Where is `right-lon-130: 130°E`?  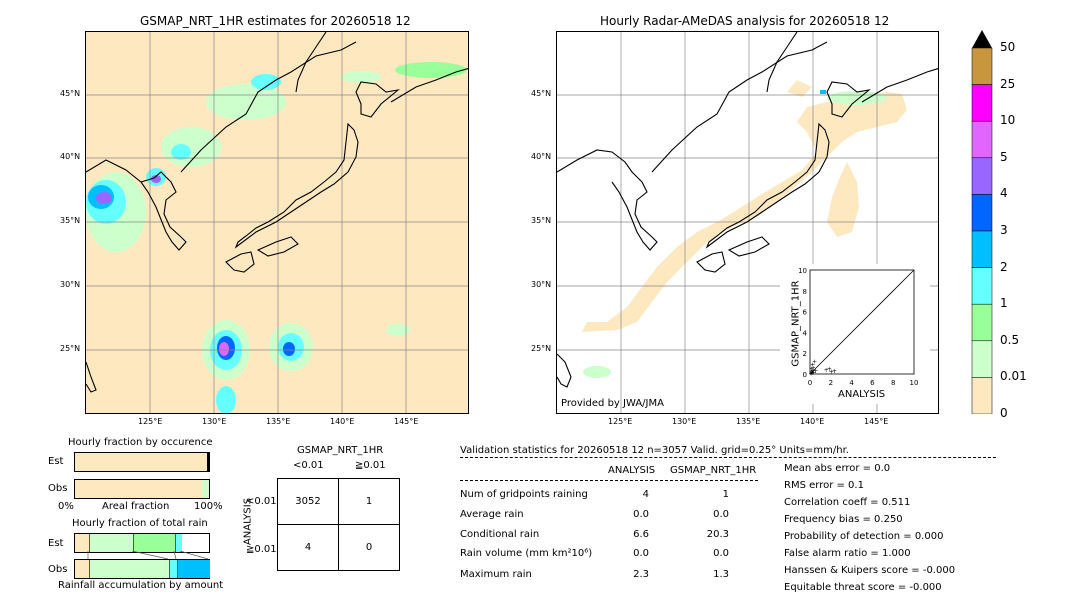
right-lon-130: 130°E is located at coordinates (684, 421).